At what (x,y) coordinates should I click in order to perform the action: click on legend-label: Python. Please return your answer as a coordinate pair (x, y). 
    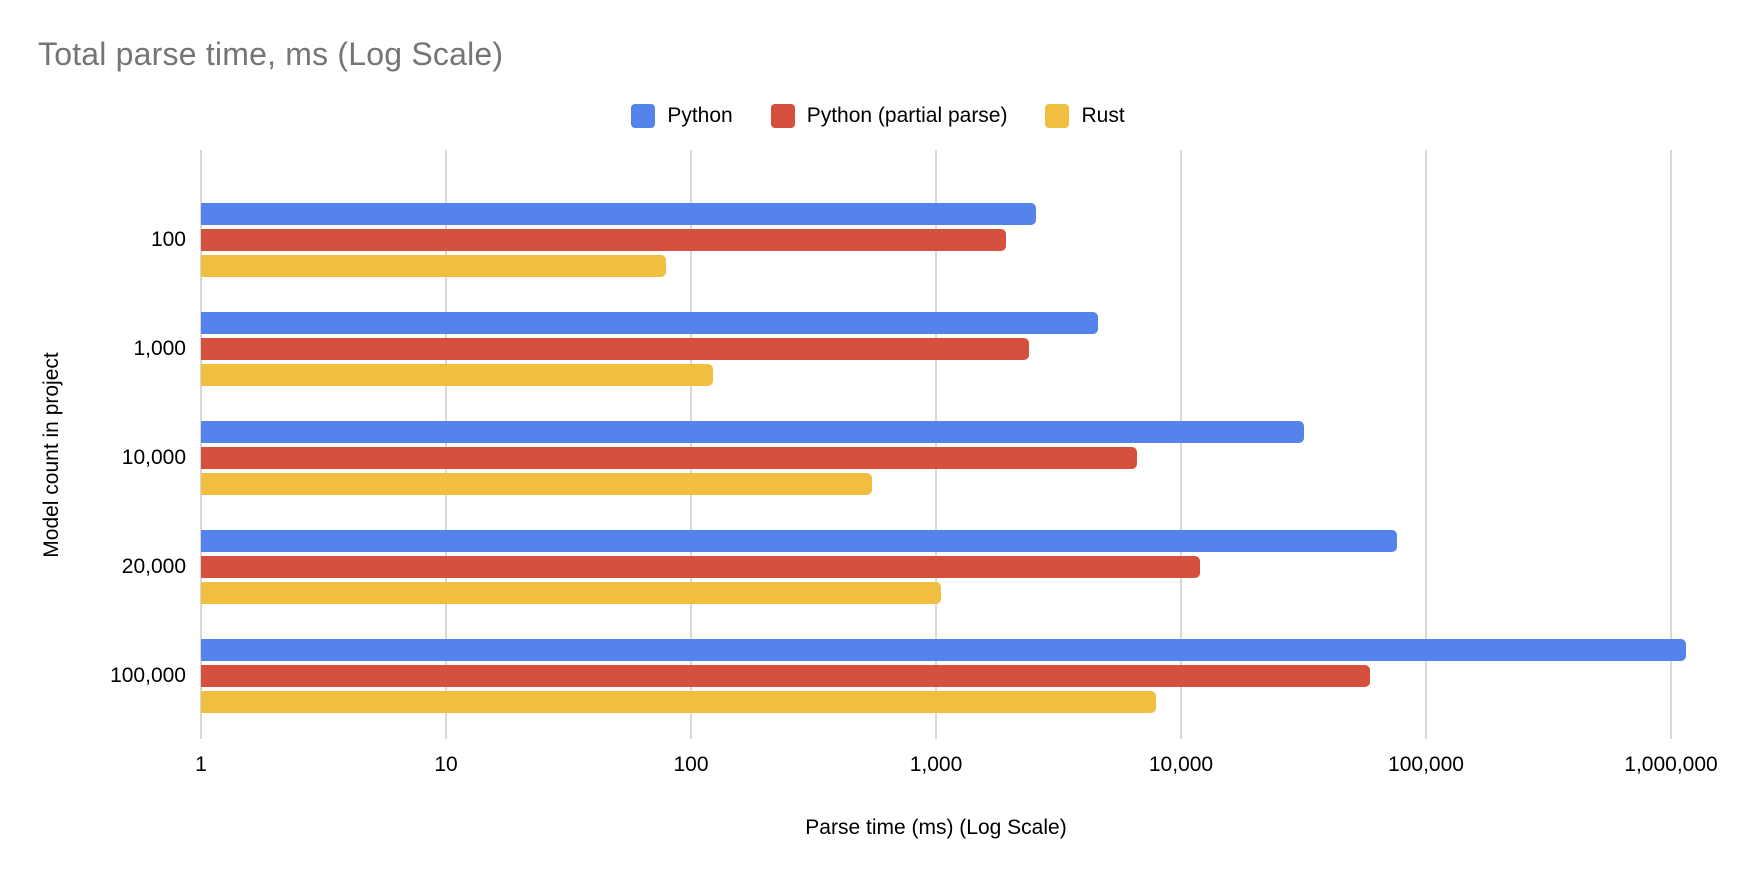
    Looking at the image, I should click on (700, 115).